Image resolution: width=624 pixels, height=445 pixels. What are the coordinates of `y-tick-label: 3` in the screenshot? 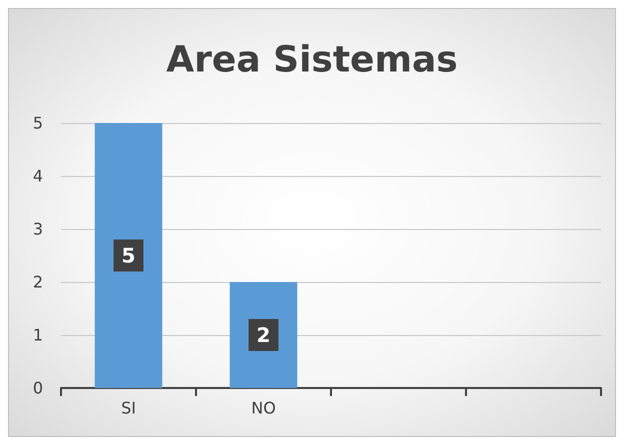 It's located at (37, 229).